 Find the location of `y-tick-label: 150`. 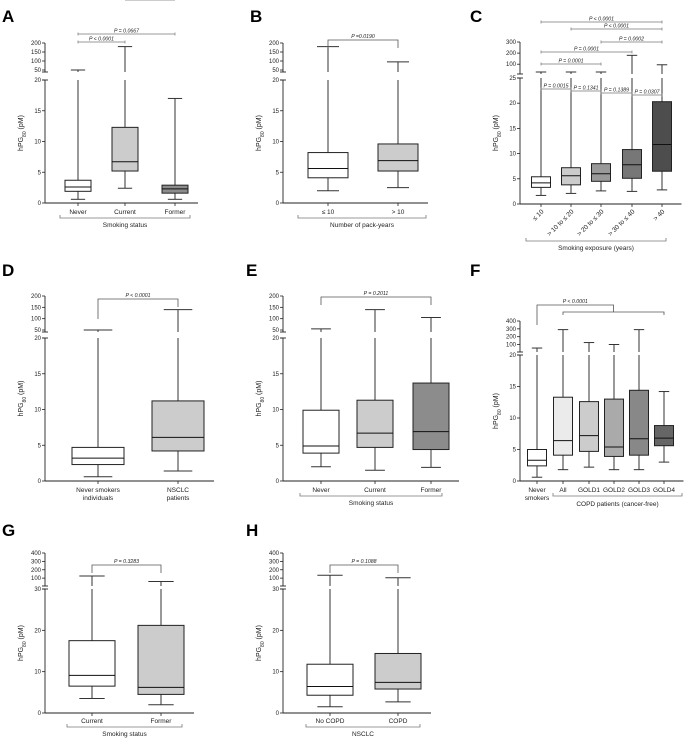

y-tick-label: 150 is located at coordinates (36, 53).